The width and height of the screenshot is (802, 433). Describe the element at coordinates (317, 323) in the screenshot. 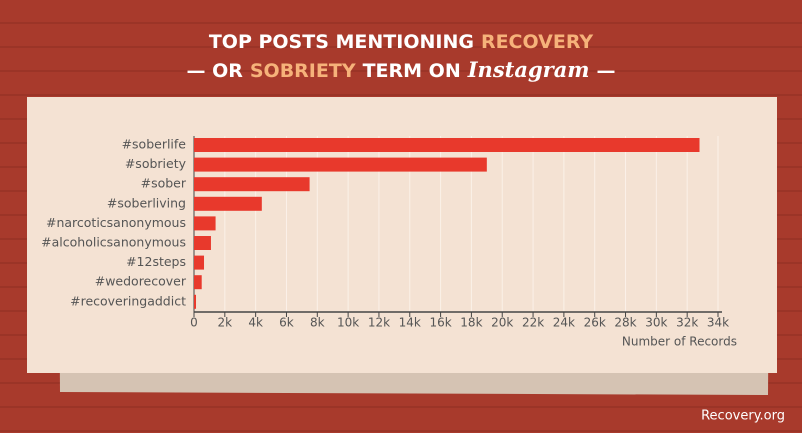

I see `x-tick-label: 8k` at that location.